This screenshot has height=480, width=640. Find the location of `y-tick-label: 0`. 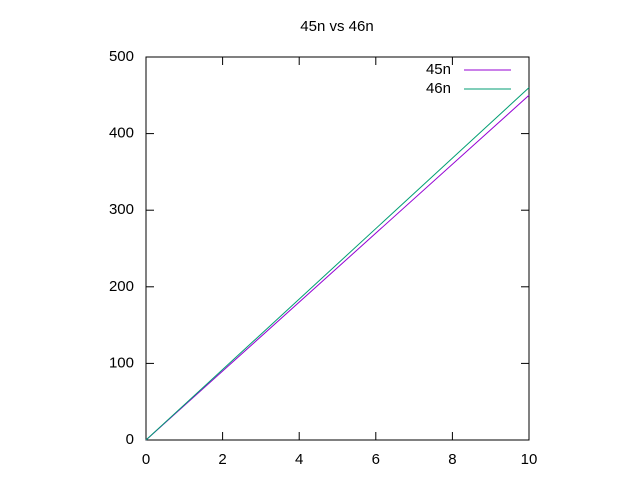

y-tick-label: 0 is located at coordinates (130, 439).